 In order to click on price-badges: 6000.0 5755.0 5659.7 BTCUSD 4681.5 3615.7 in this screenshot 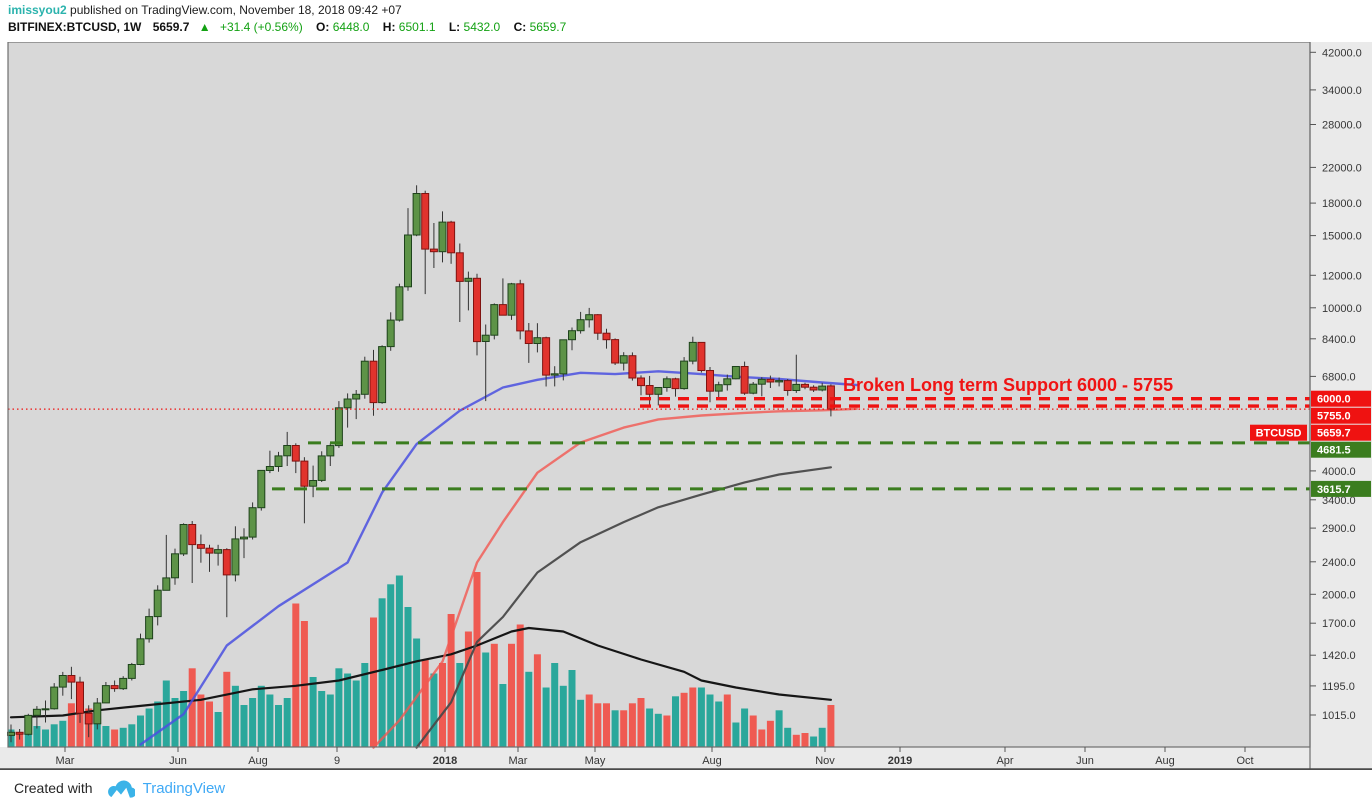, I will do `click(1310, 443)`.